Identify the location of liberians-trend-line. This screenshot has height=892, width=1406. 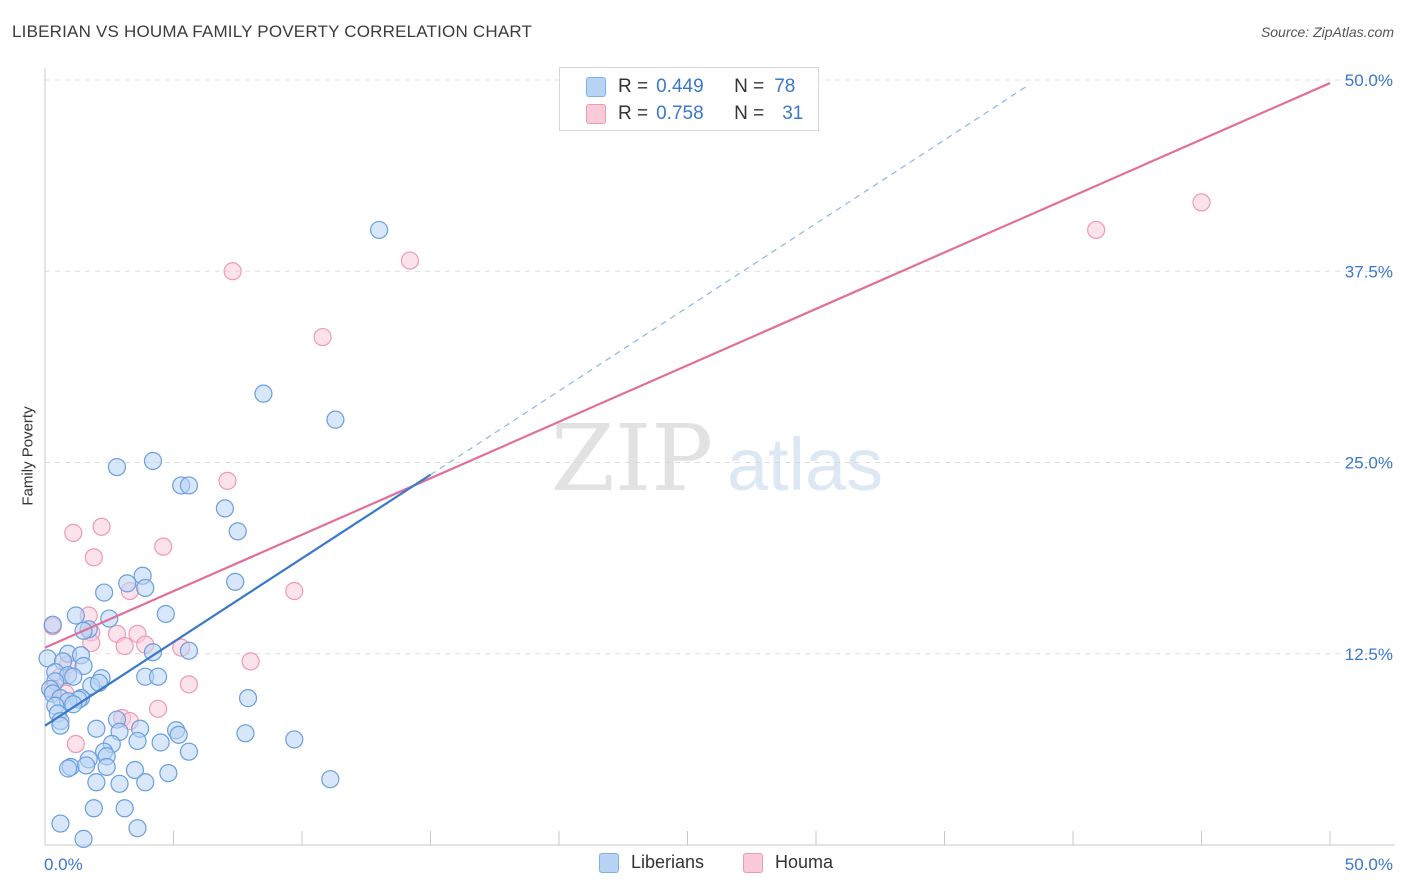
(238, 600).